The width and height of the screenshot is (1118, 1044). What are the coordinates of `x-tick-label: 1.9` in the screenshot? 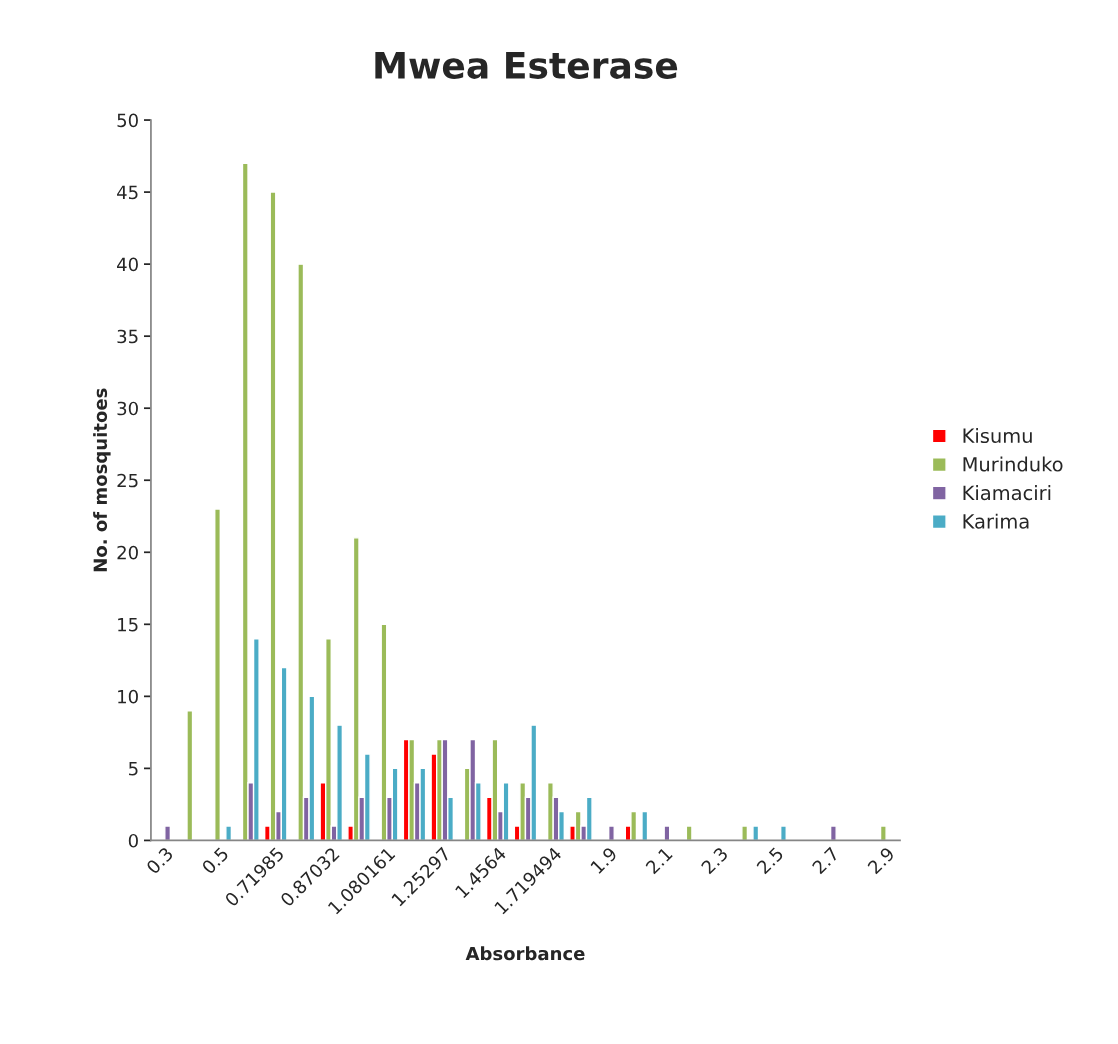 It's located at (604, 860).